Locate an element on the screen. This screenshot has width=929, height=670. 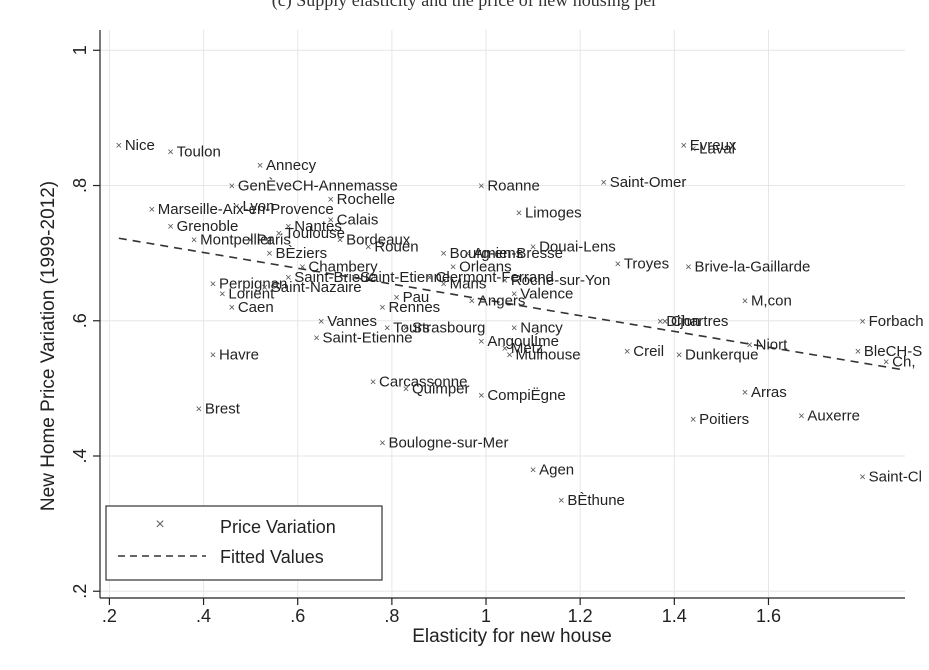
data-point-label: Marseille-Aix-en-Provence is located at coordinates (246, 209).